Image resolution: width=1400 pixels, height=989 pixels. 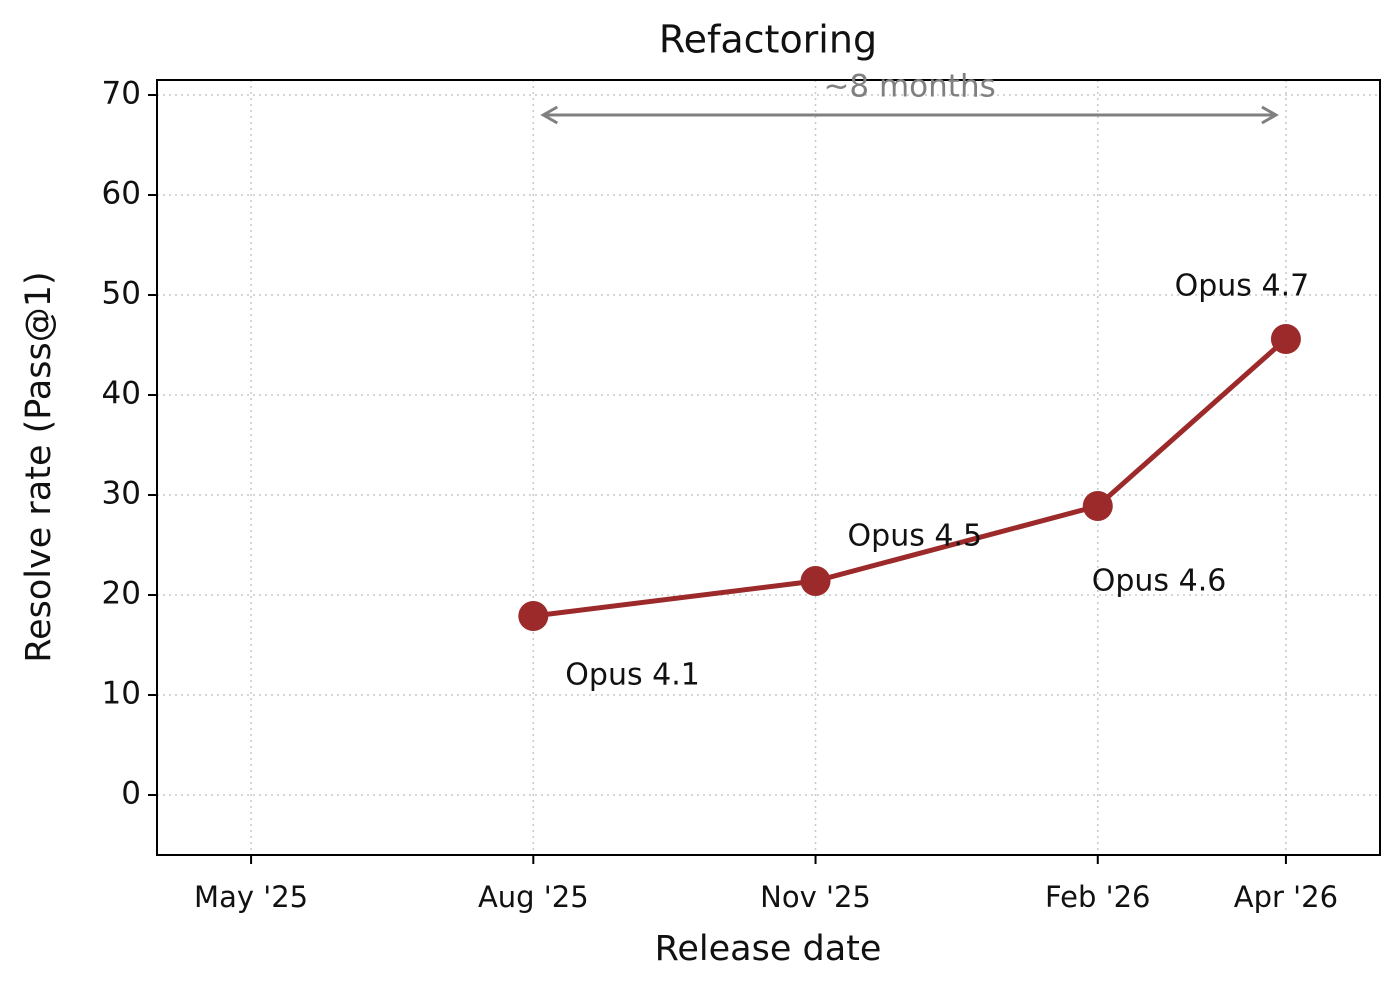 I want to click on annotation-text: ~8 months, so click(x=909, y=87).